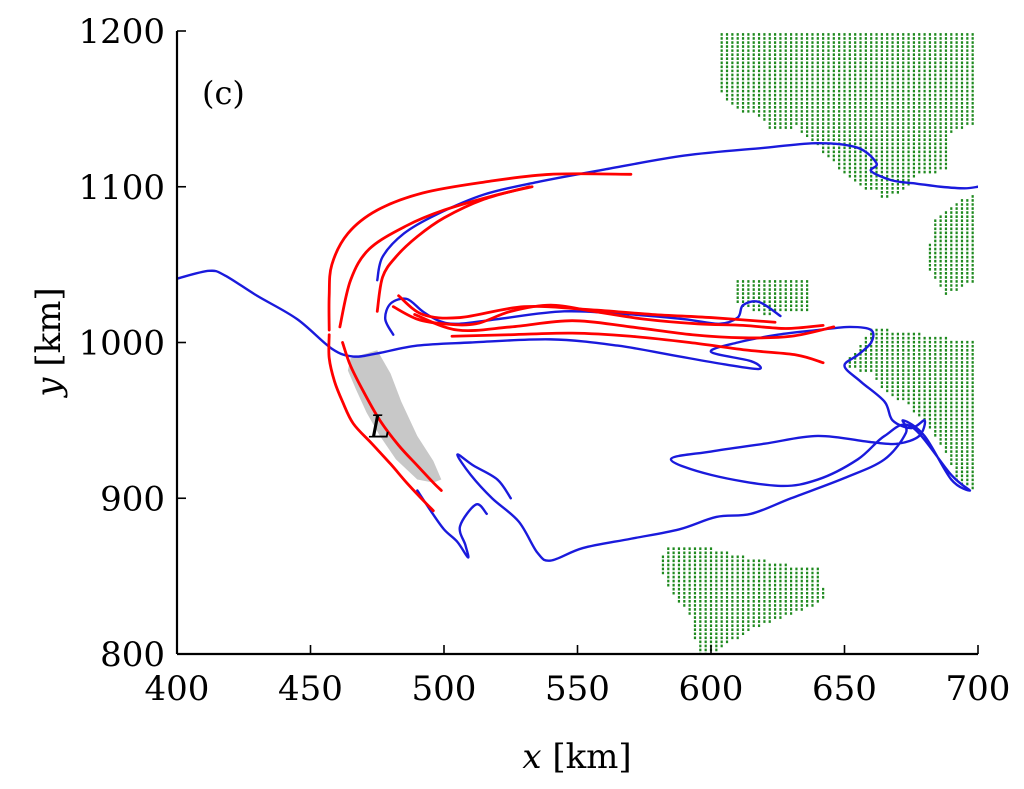  What do you see at coordinates (177, 689) in the screenshot?
I see `x-tick-label: 400` at bounding box center [177, 689].